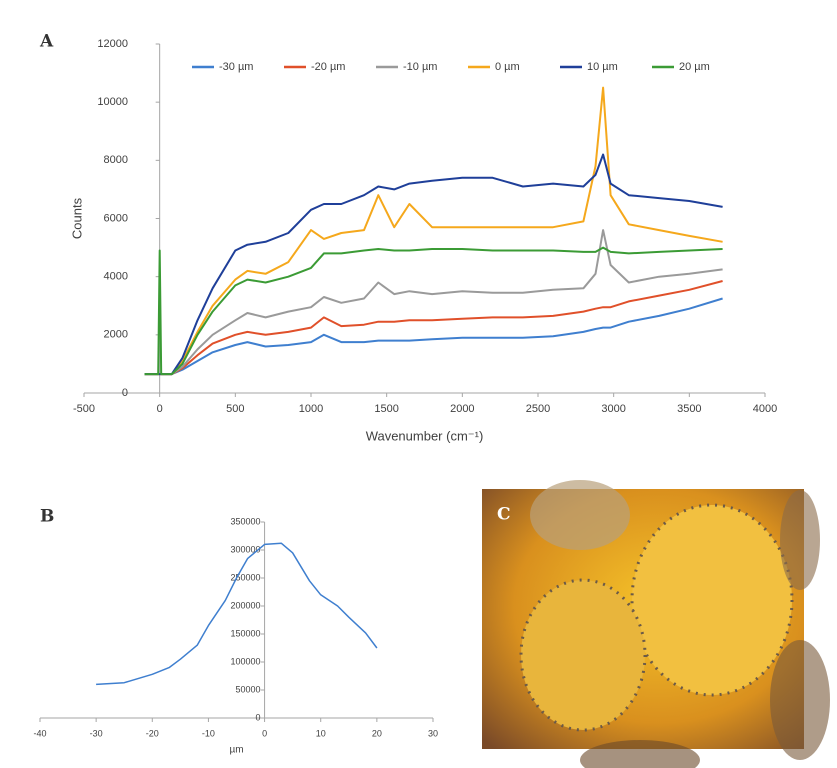  Describe the element at coordinates (311, 409) in the screenshot. I see `x-tick-label: 1000` at that location.